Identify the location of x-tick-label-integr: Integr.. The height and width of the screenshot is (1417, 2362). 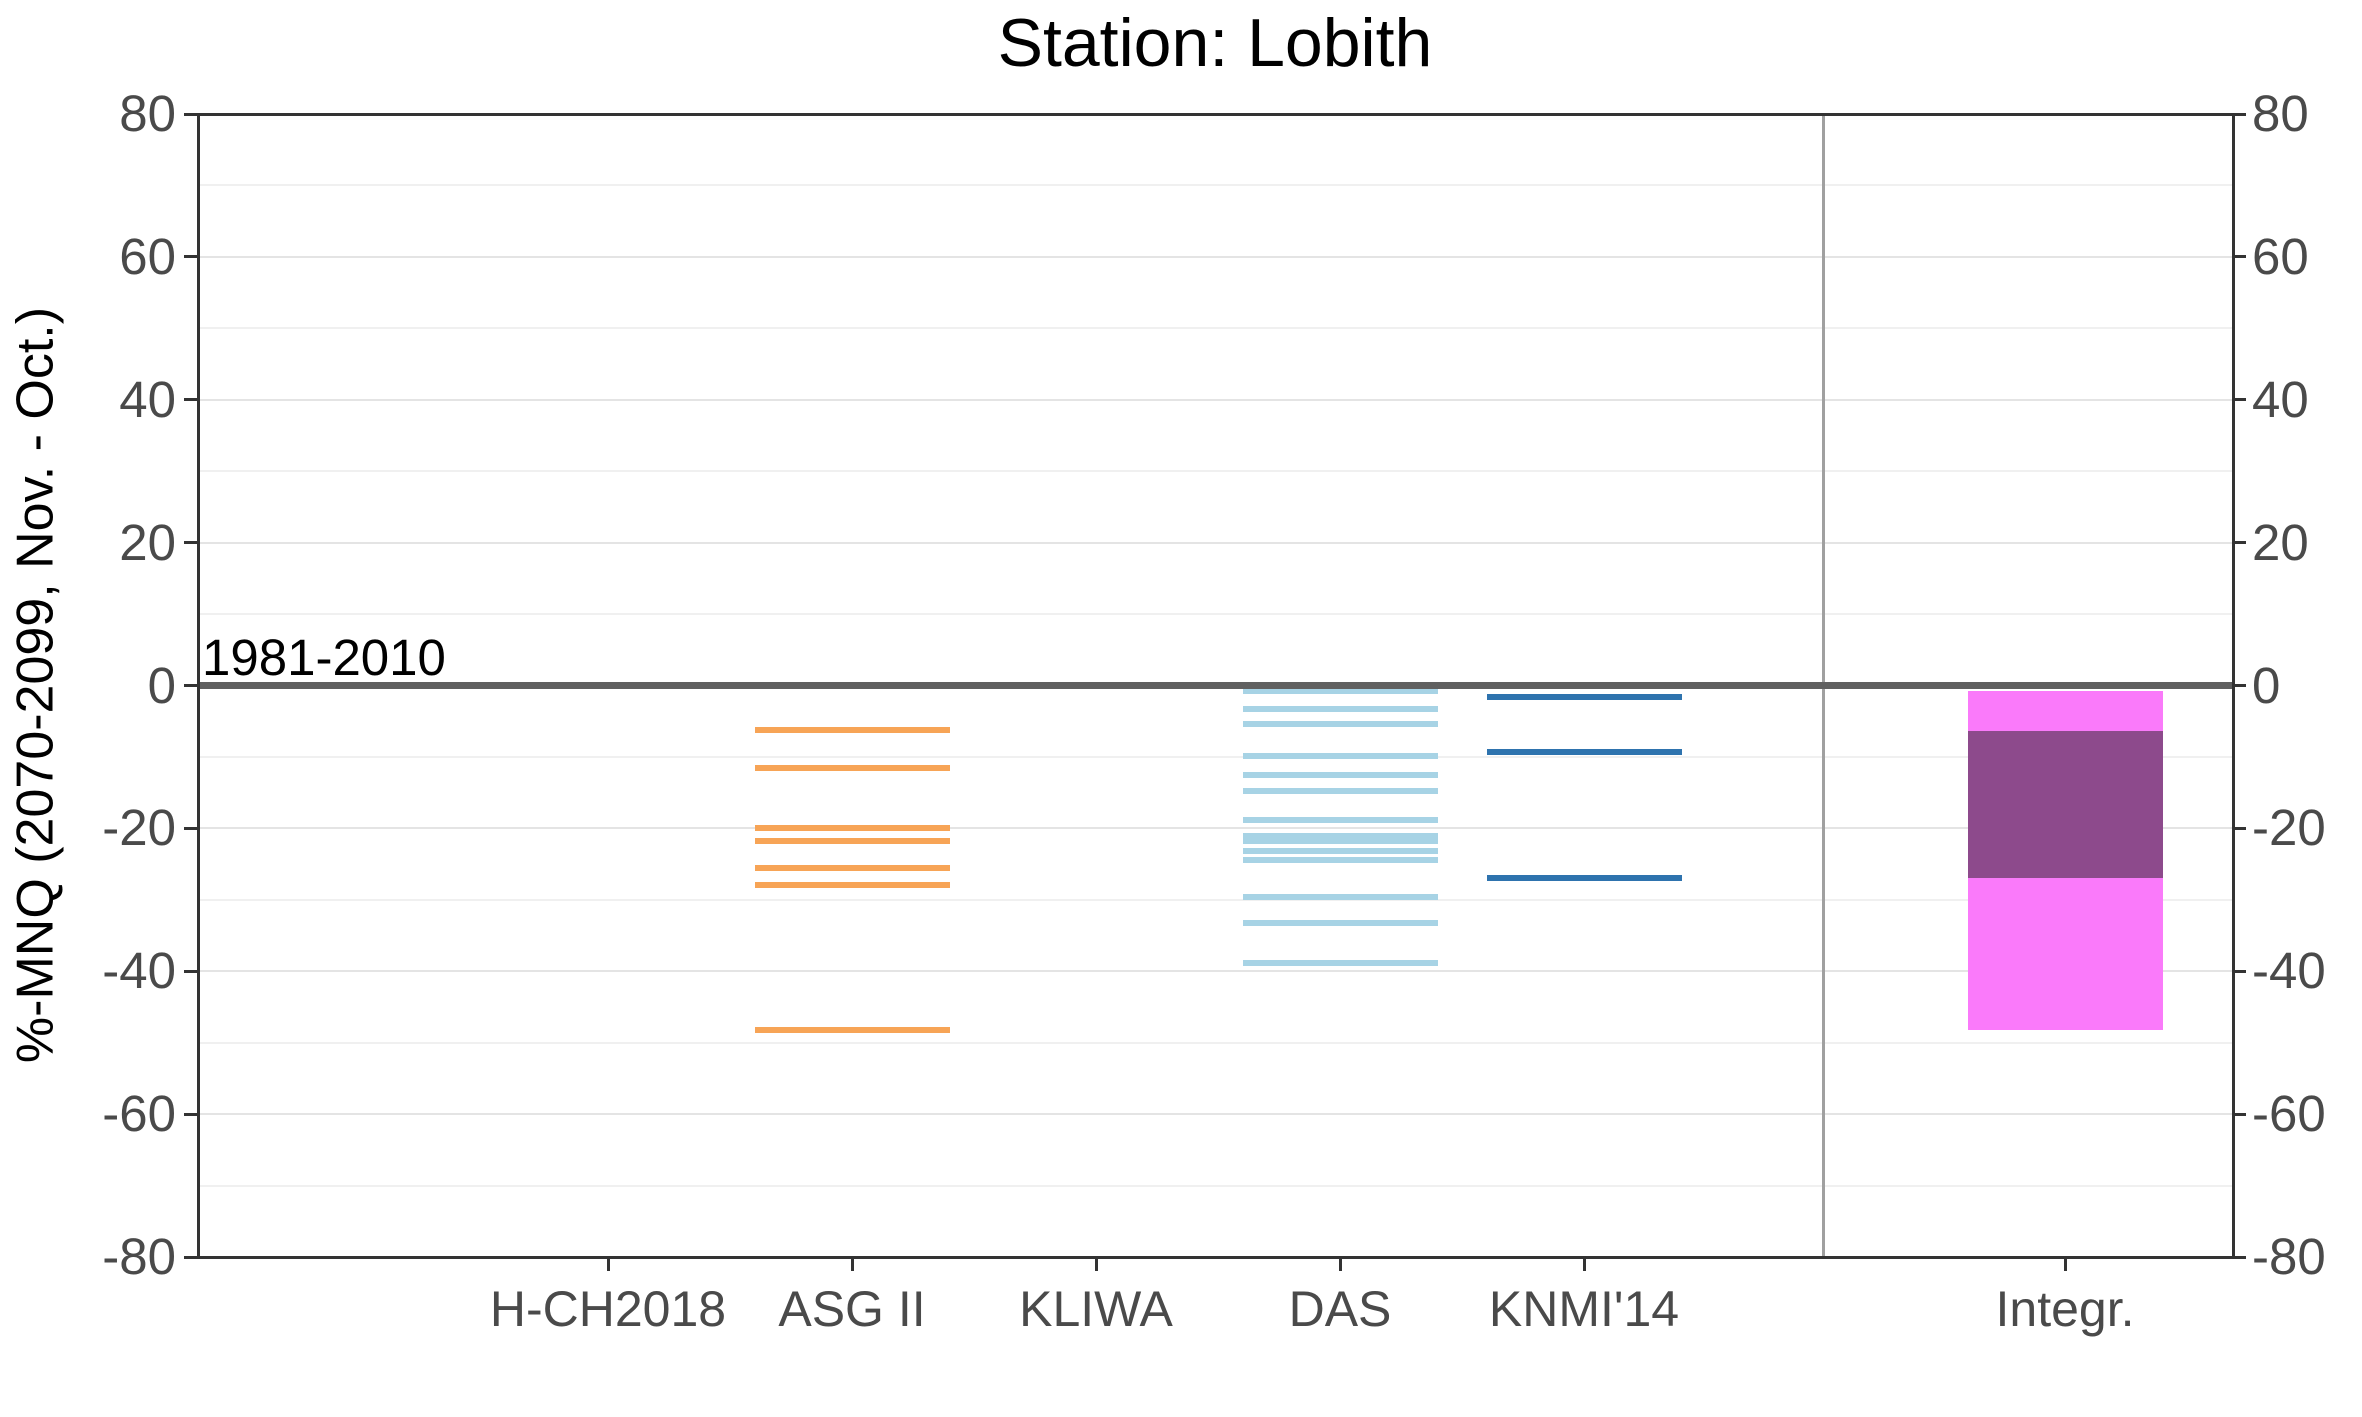
(2065, 1309).